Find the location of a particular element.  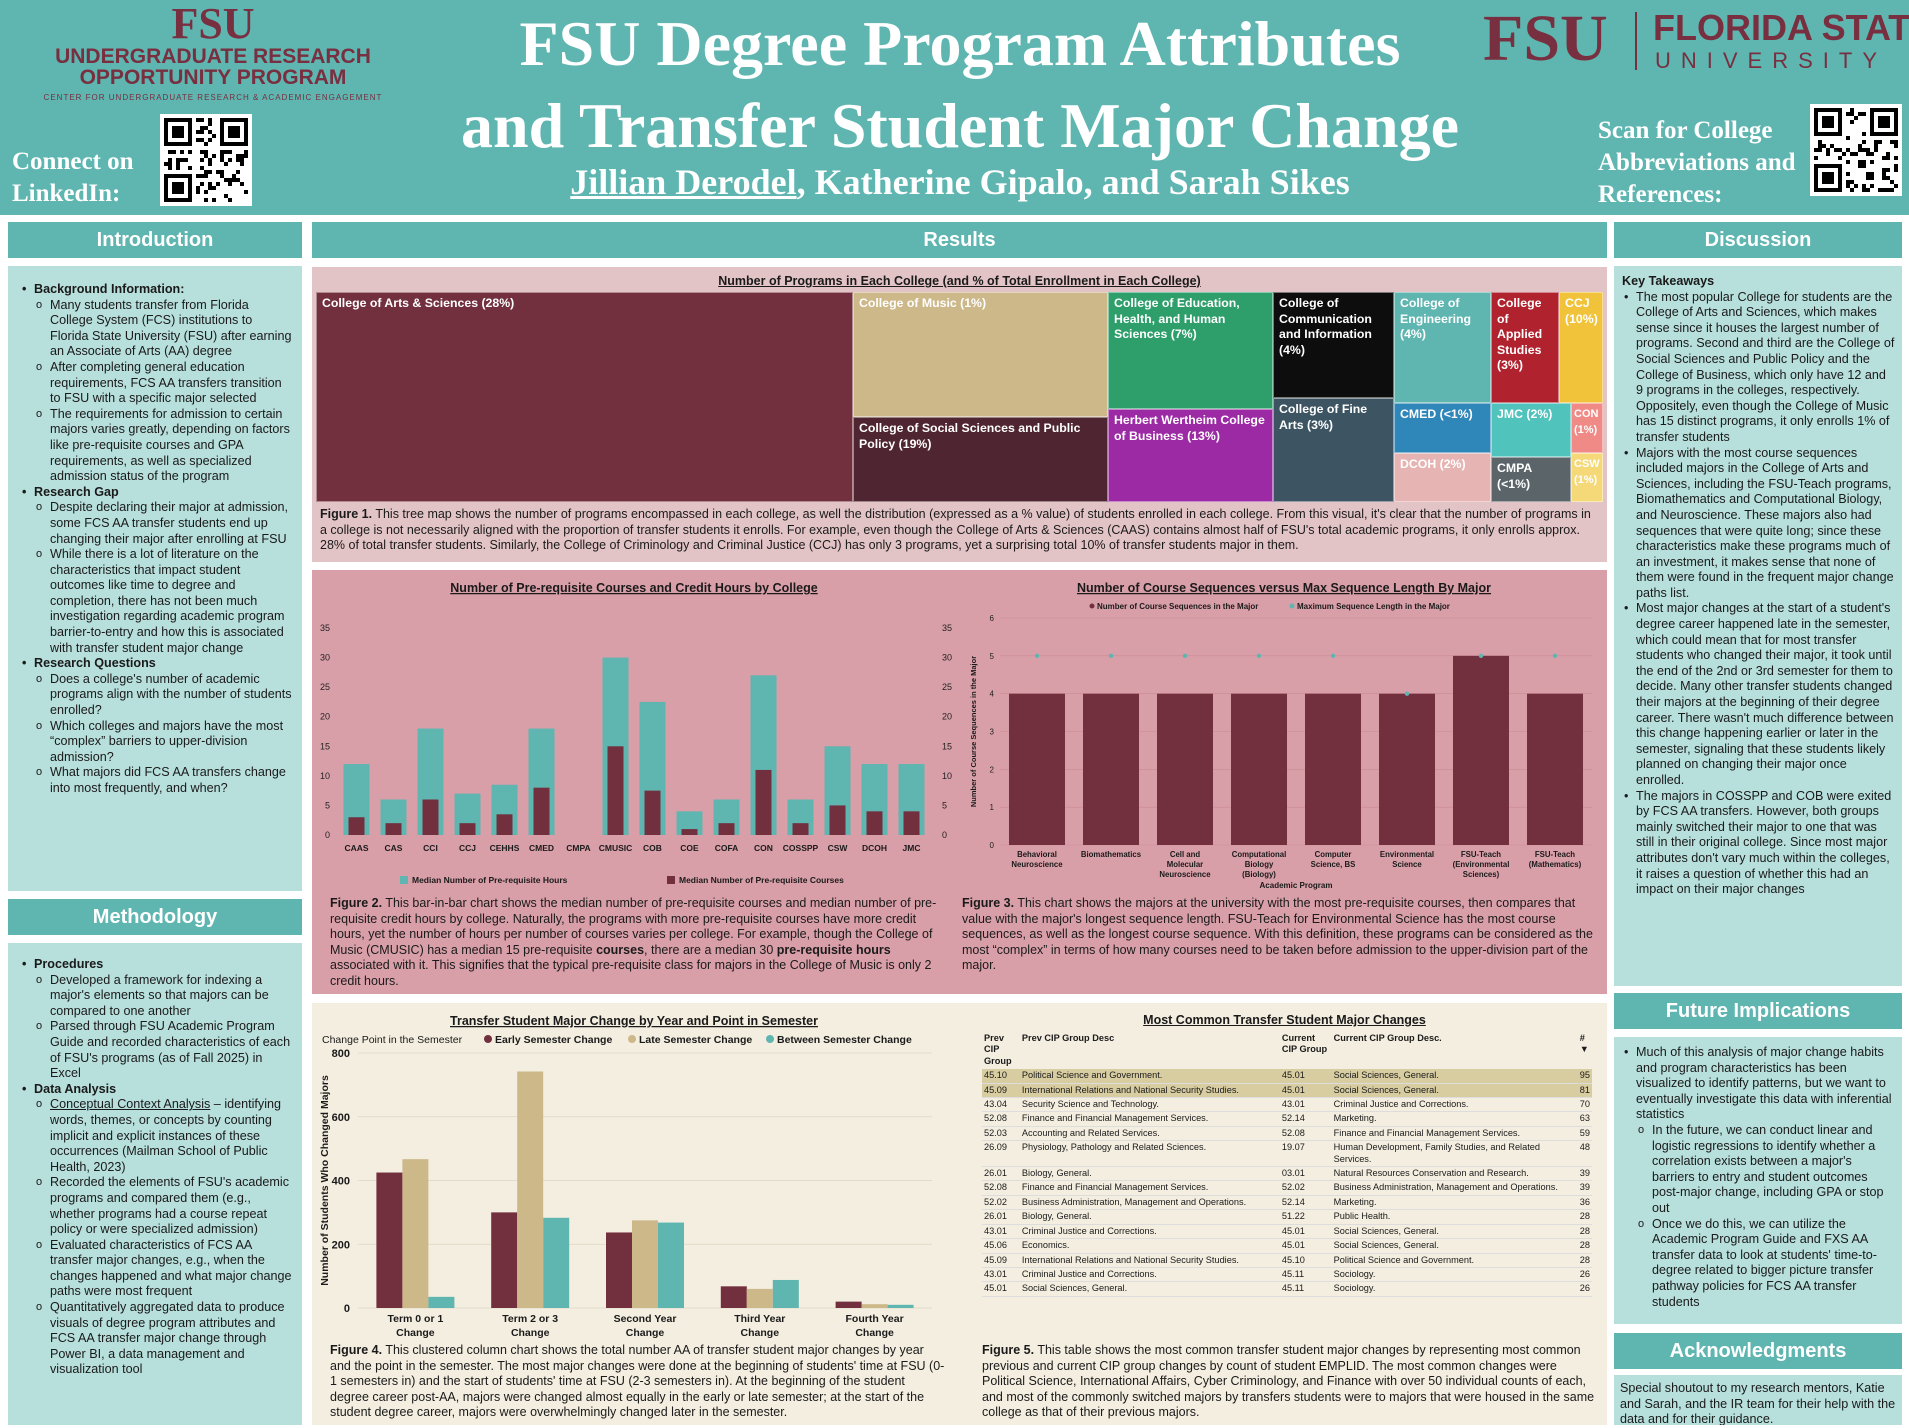

table-header: Prev CIP Group Desc is located at coordinates (1068, 1038).